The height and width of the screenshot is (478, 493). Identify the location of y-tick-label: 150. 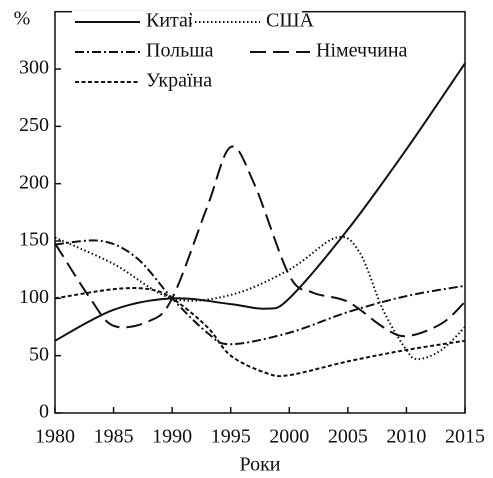
(34, 240).